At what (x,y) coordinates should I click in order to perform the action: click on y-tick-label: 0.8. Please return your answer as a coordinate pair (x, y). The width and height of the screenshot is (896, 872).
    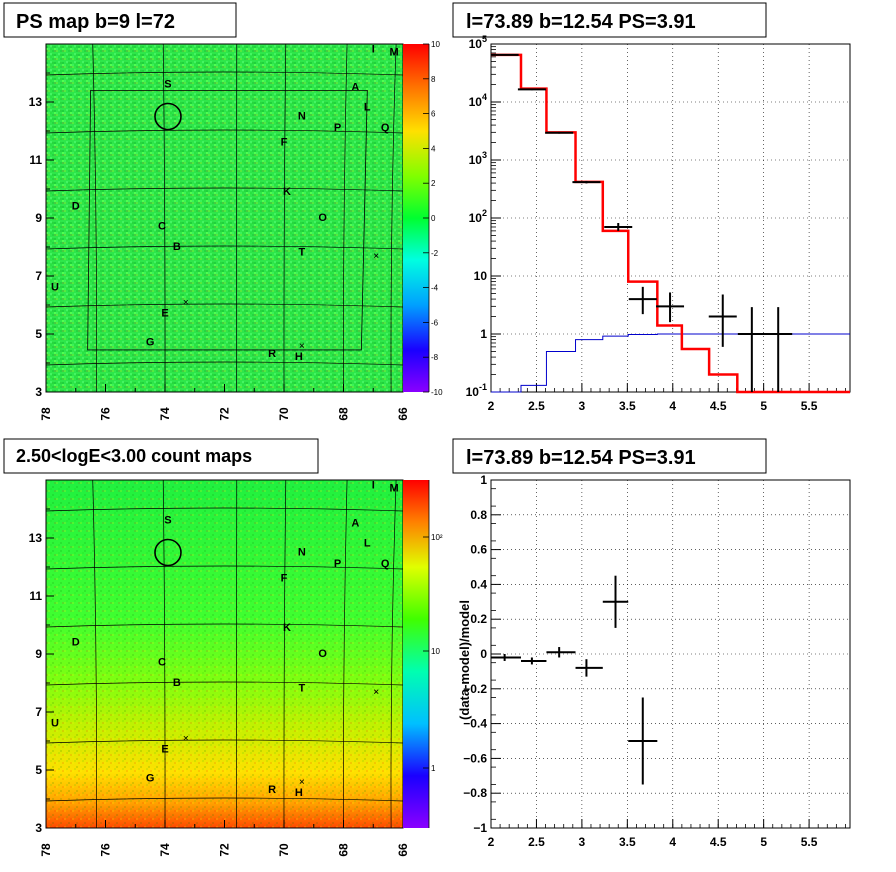
    Looking at the image, I should click on (478, 515).